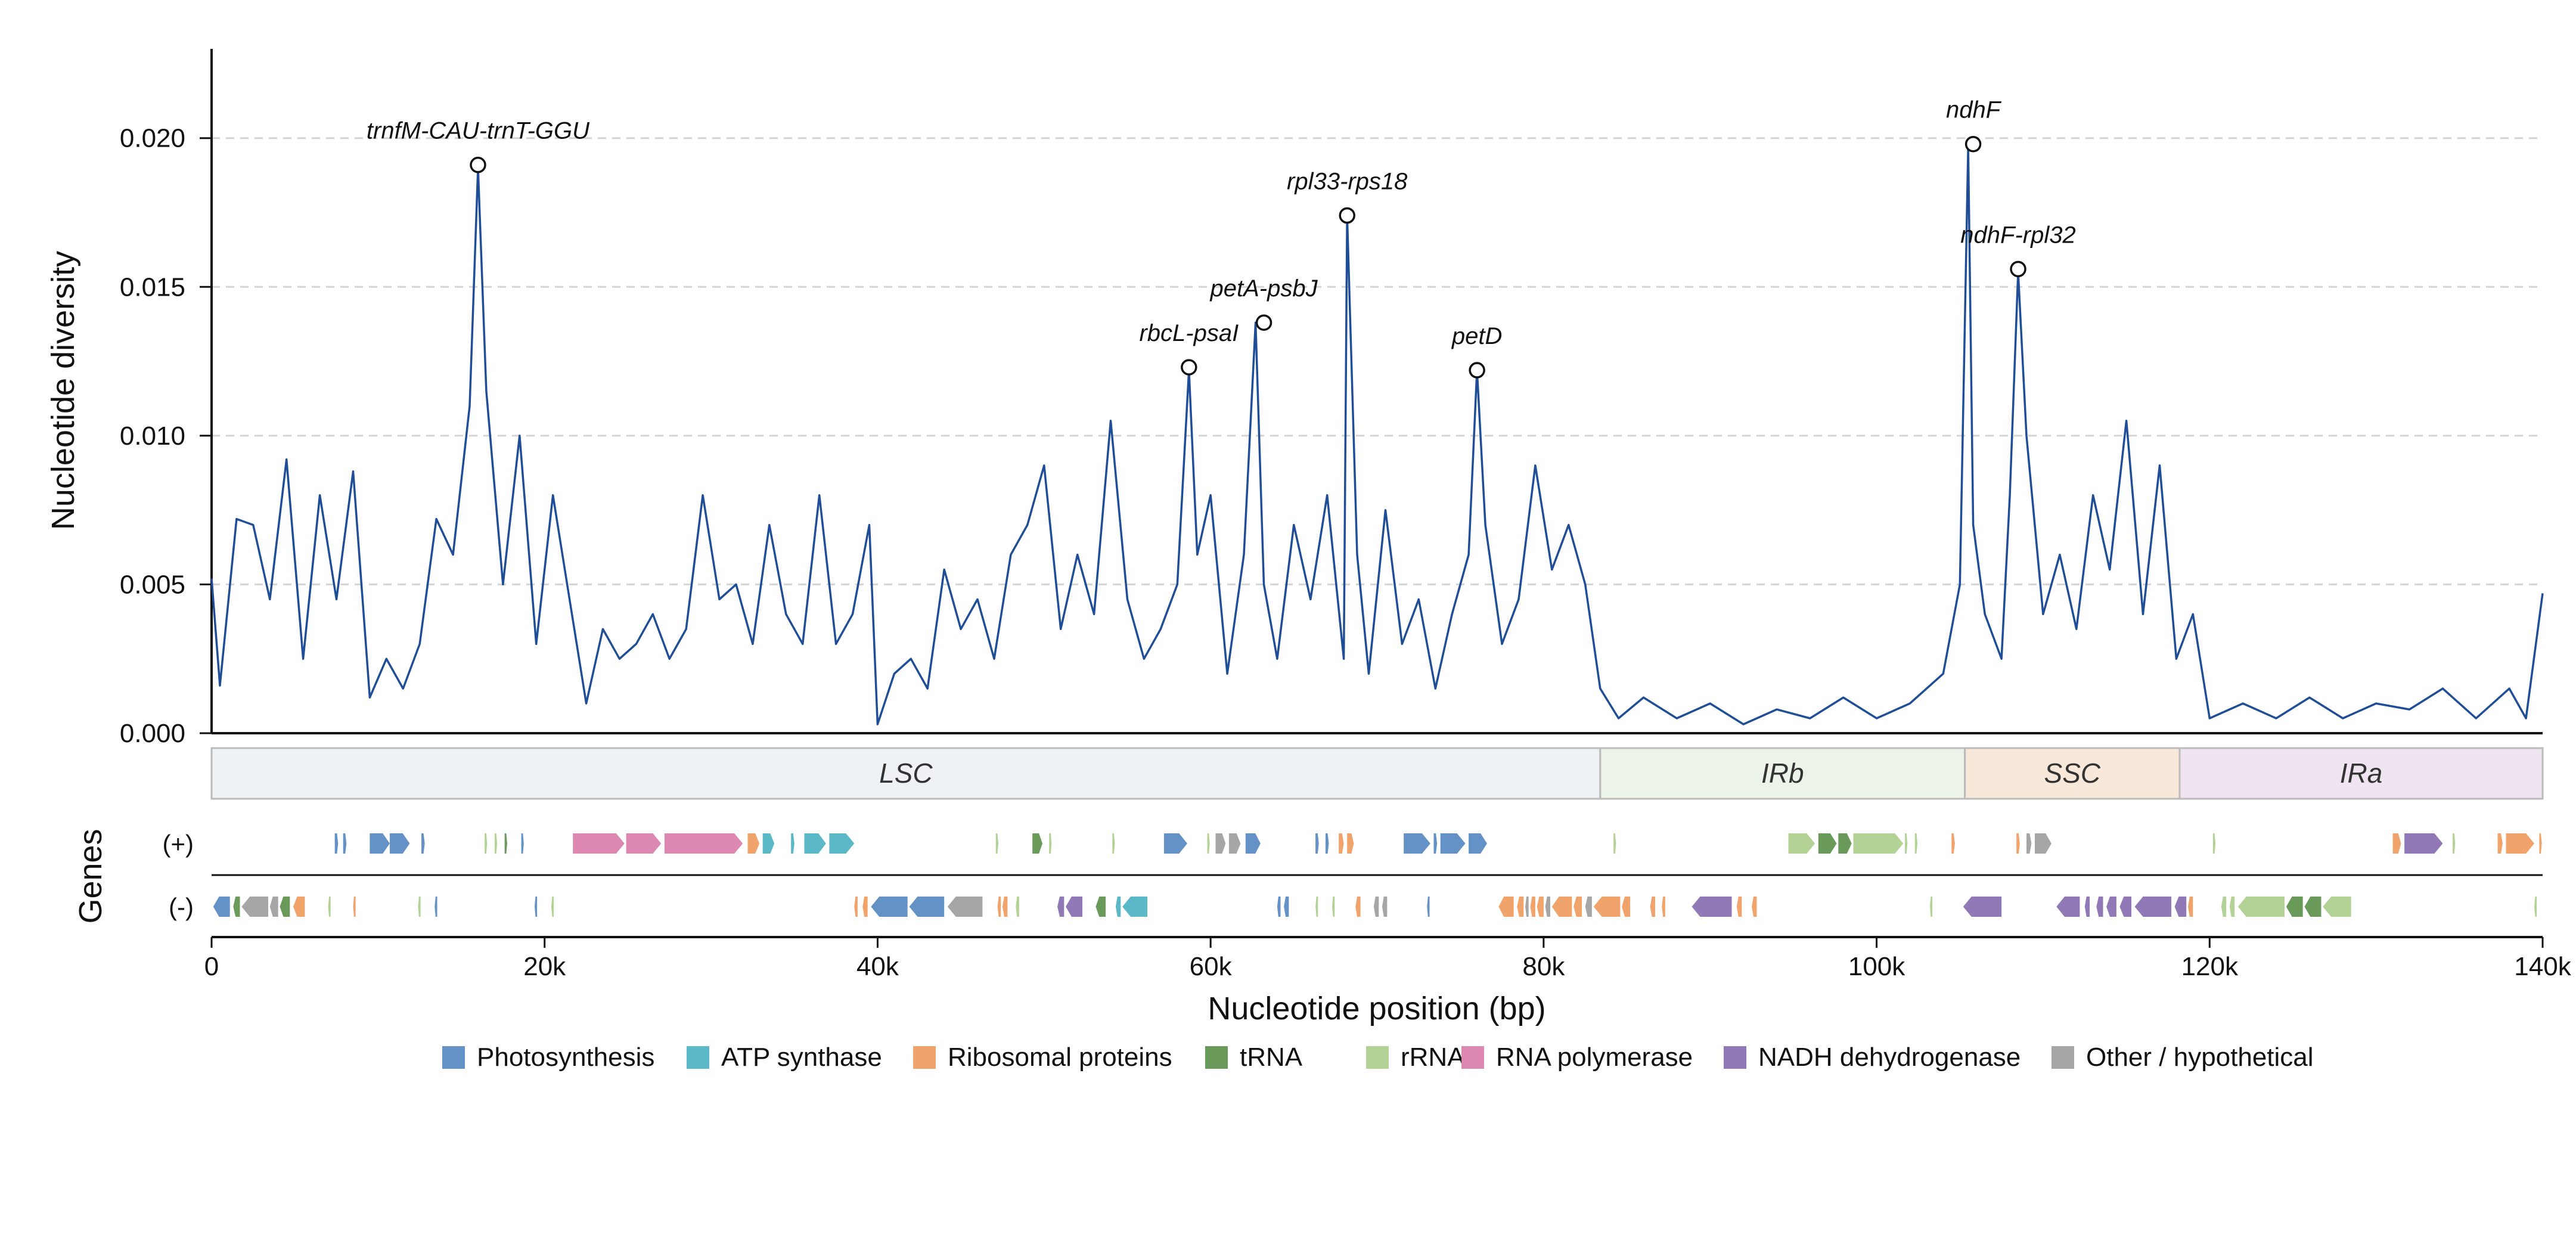 The image size is (2576, 1253). Describe the element at coordinates (153, 287) in the screenshot. I see `y-tick-label: 0.015` at that location.